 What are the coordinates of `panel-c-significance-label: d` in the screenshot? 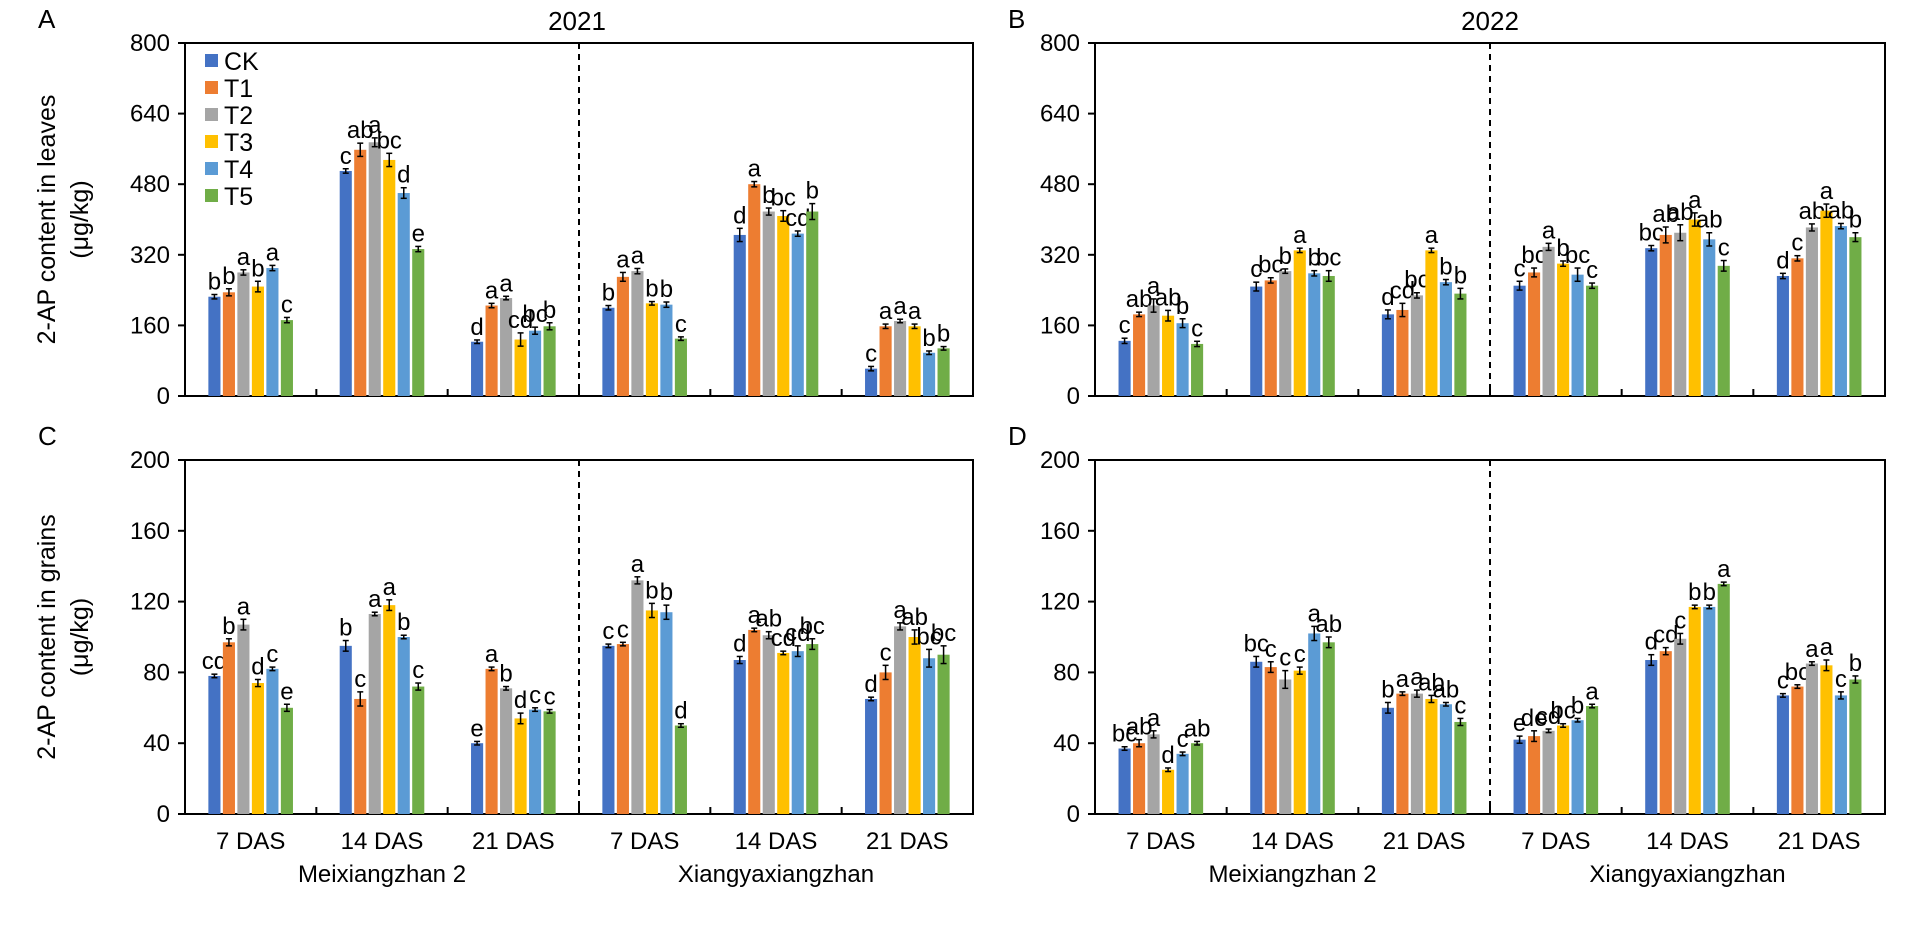 It's located at (520, 700).